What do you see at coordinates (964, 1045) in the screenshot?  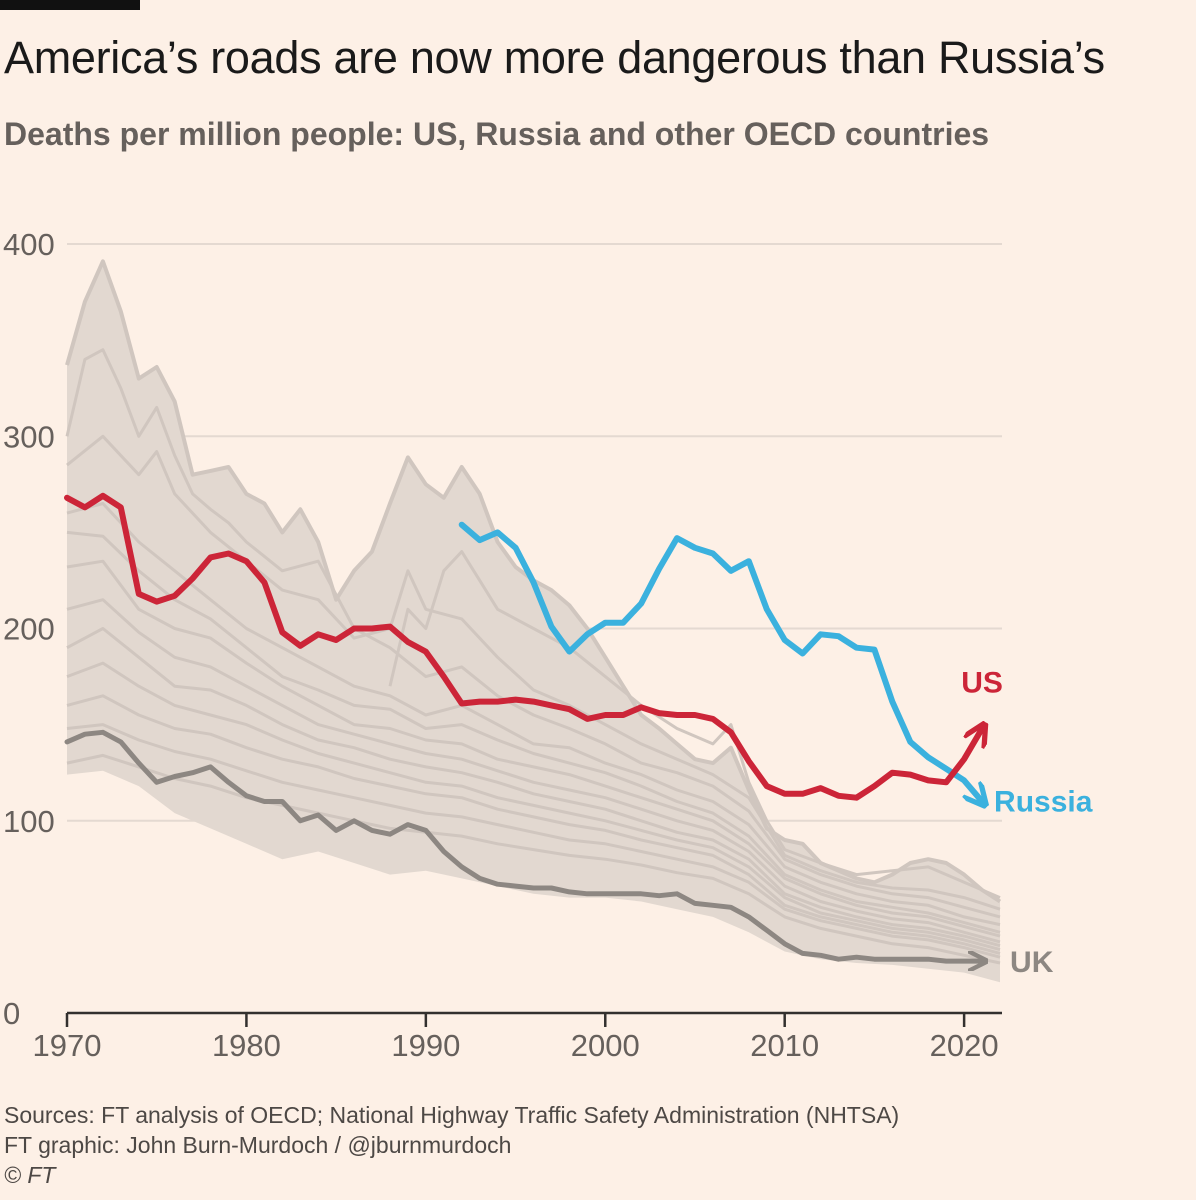 I see `x-tick-label-2020: 2020` at bounding box center [964, 1045].